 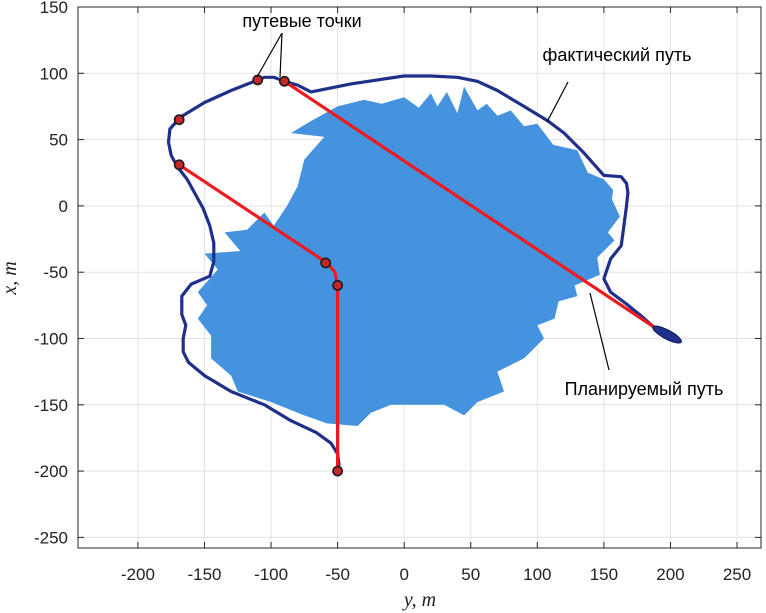 What do you see at coordinates (337, 574) in the screenshot?
I see `x-tick-label: -50` at bounding box center [337, 574].